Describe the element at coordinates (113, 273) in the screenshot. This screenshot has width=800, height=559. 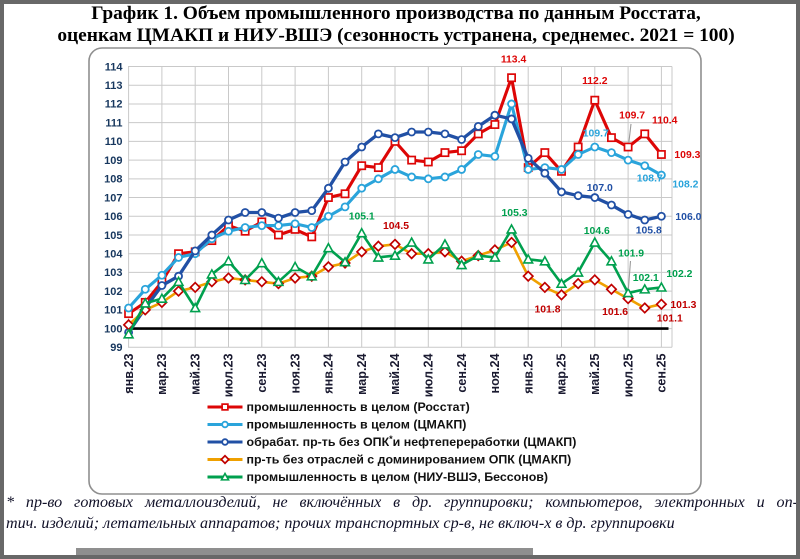
I see `y-axis-label: 103` at that location.